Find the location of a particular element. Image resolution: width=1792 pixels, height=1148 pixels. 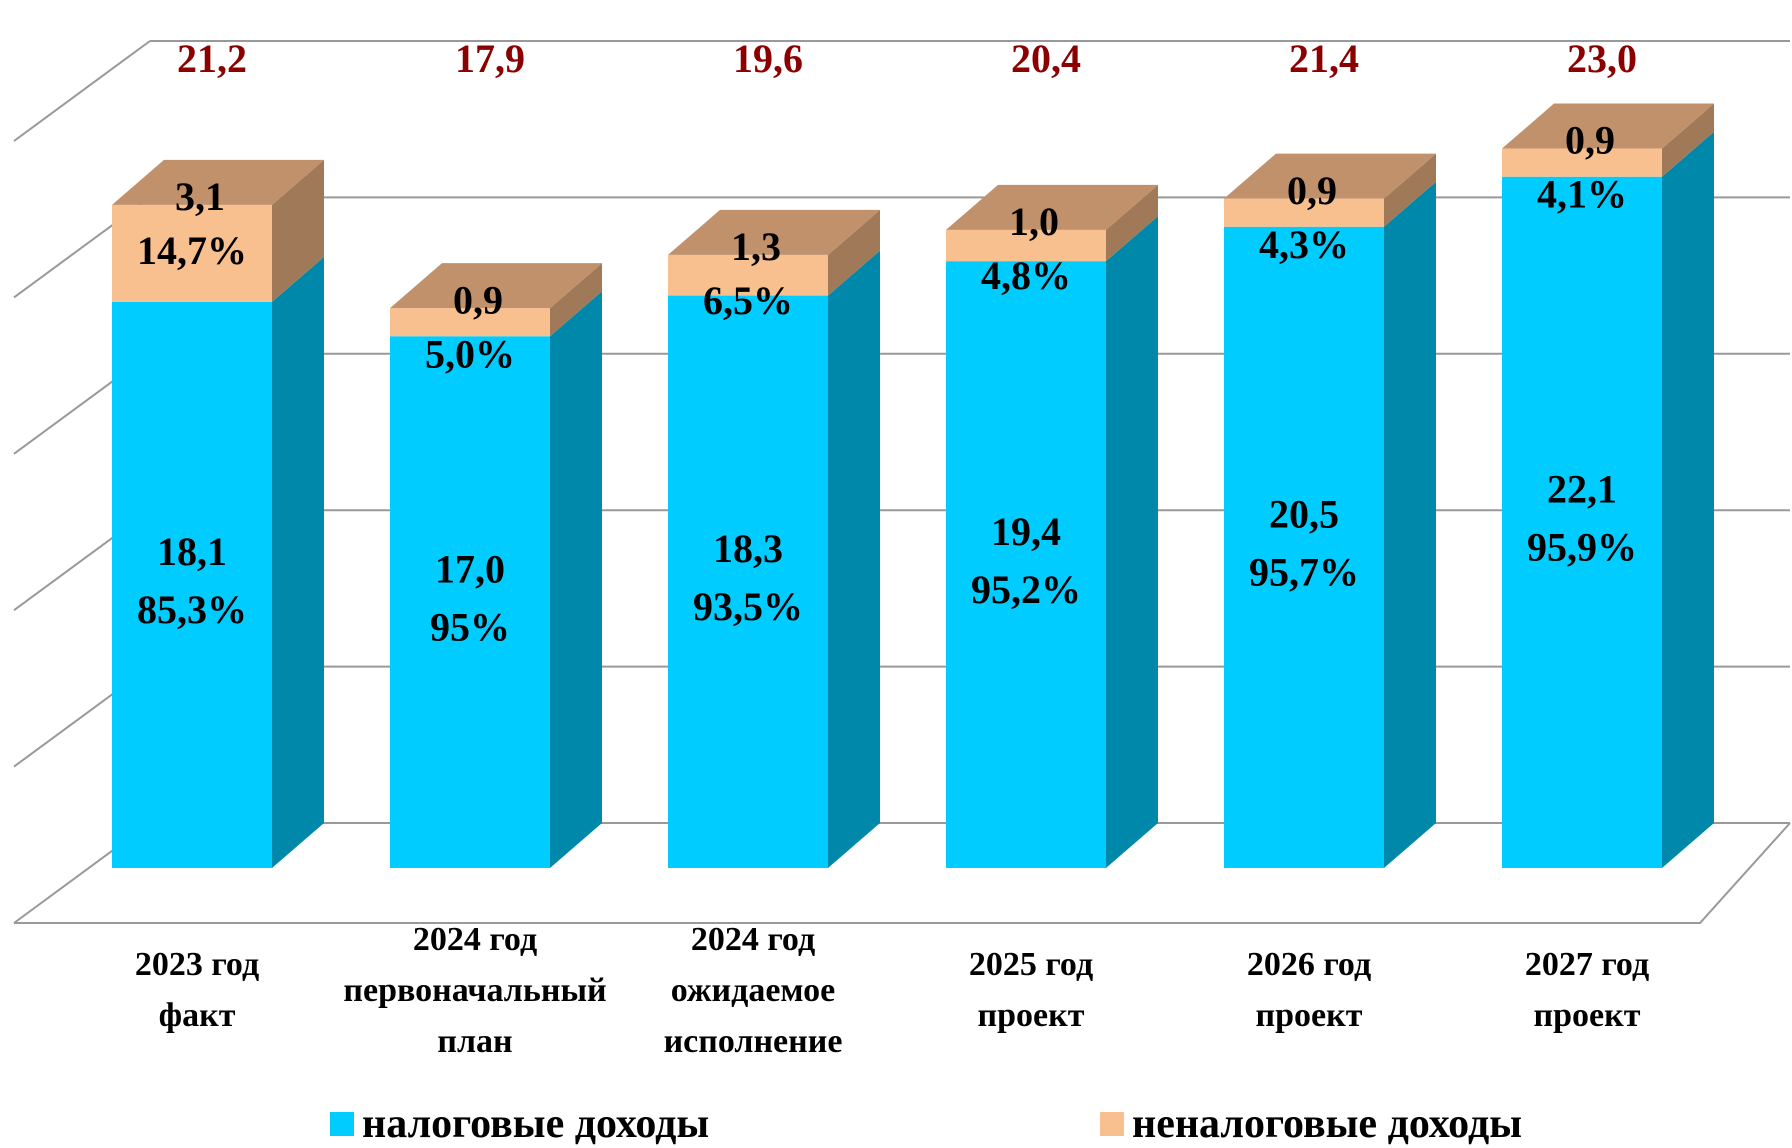

share-label: 4,3% is located at coordinates (1304, 244).